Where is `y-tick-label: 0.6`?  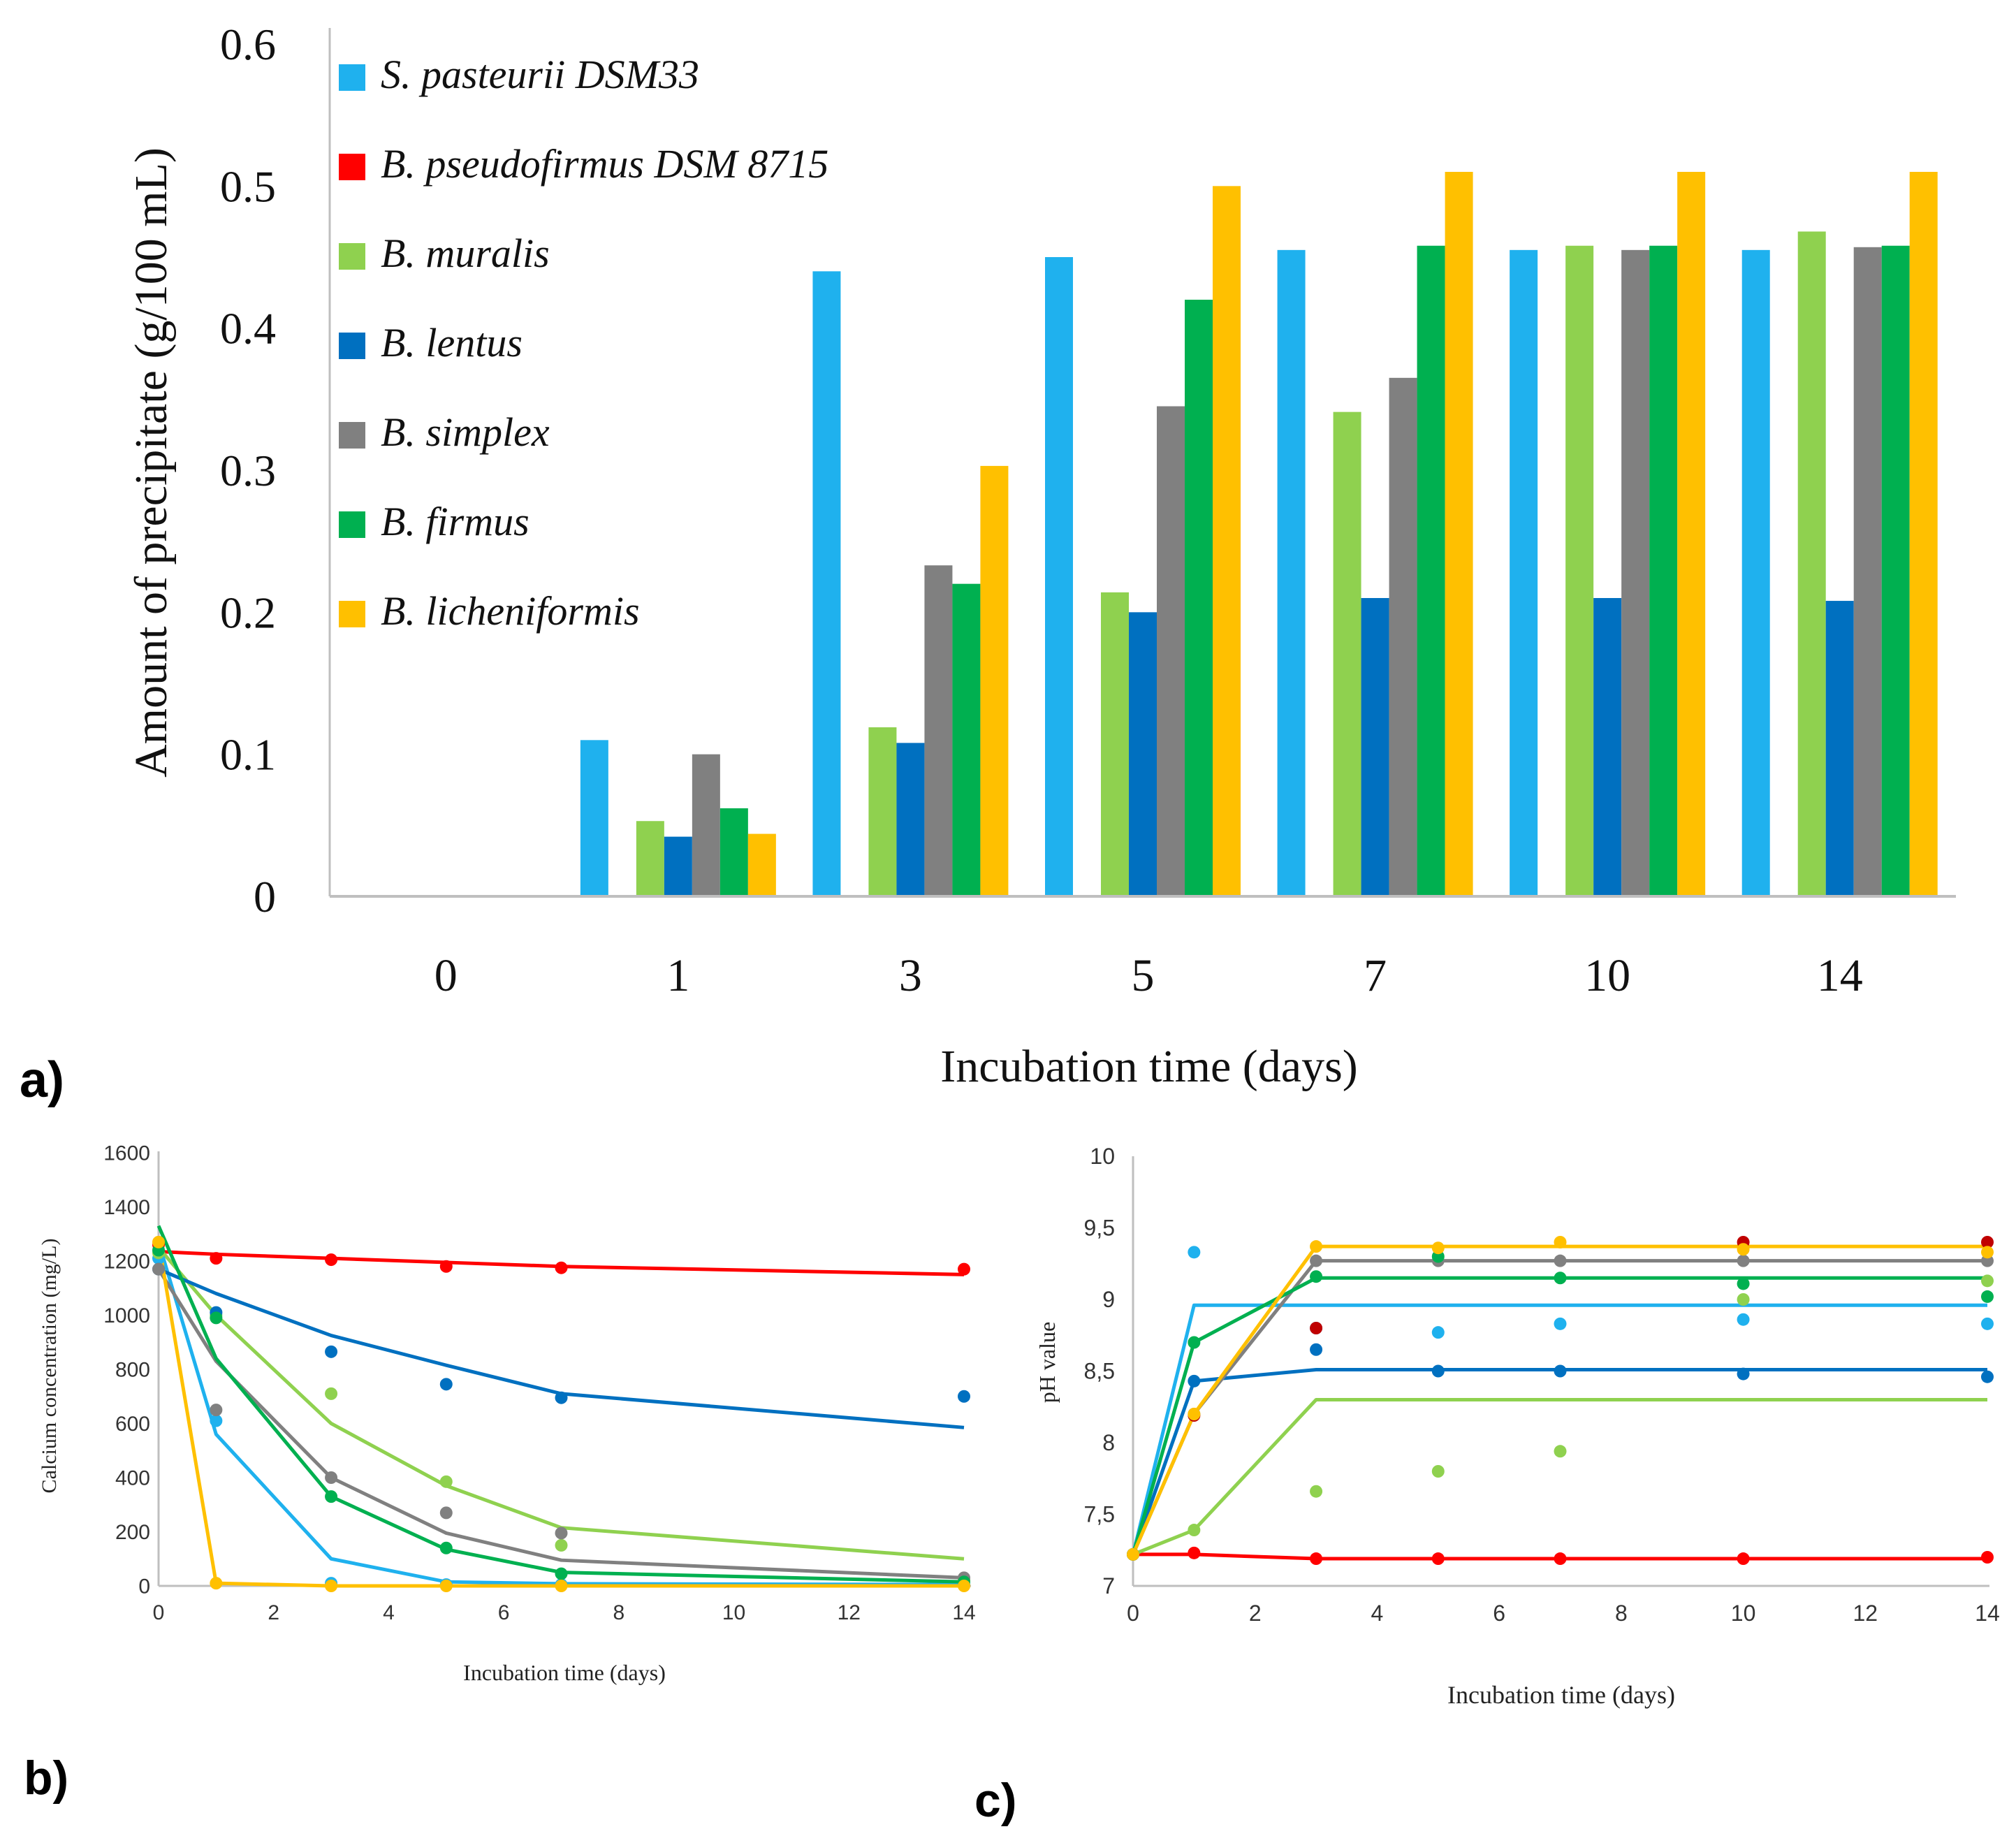
y-tick-label: 0.6 is located at coordinates (248, 44).